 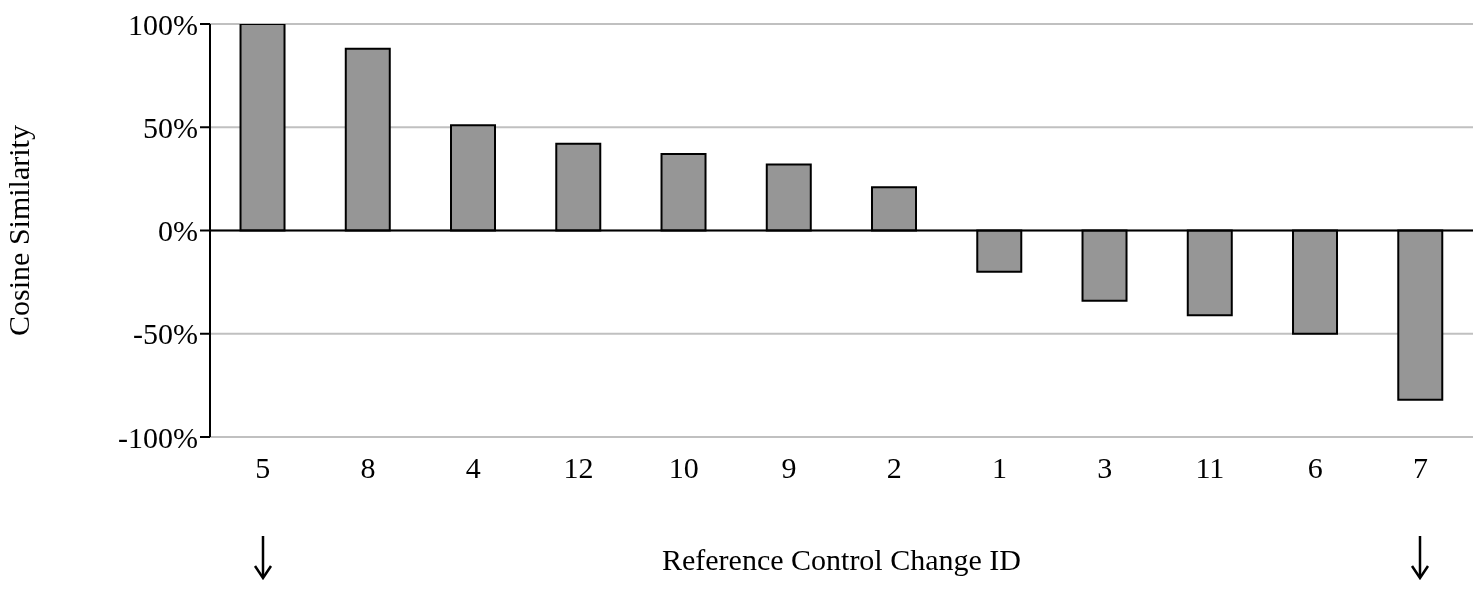 What do you see at coordinates (263, 468) in the screenshot?
I see `x-tick-label: 5` at bounding box center [263, 468].